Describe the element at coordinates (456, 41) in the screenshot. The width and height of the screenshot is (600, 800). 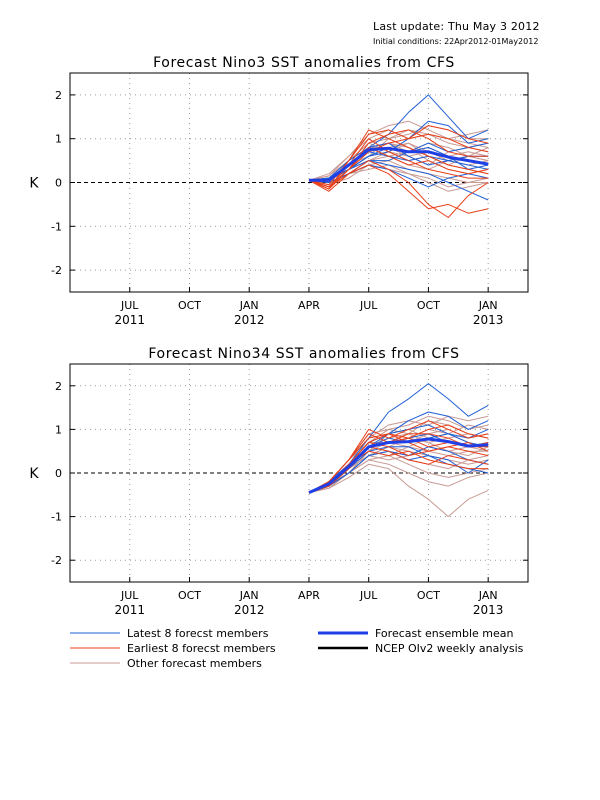
I see `initial-conditions-text: Initial conditions: 22Apr2012-01May2012` at that location.